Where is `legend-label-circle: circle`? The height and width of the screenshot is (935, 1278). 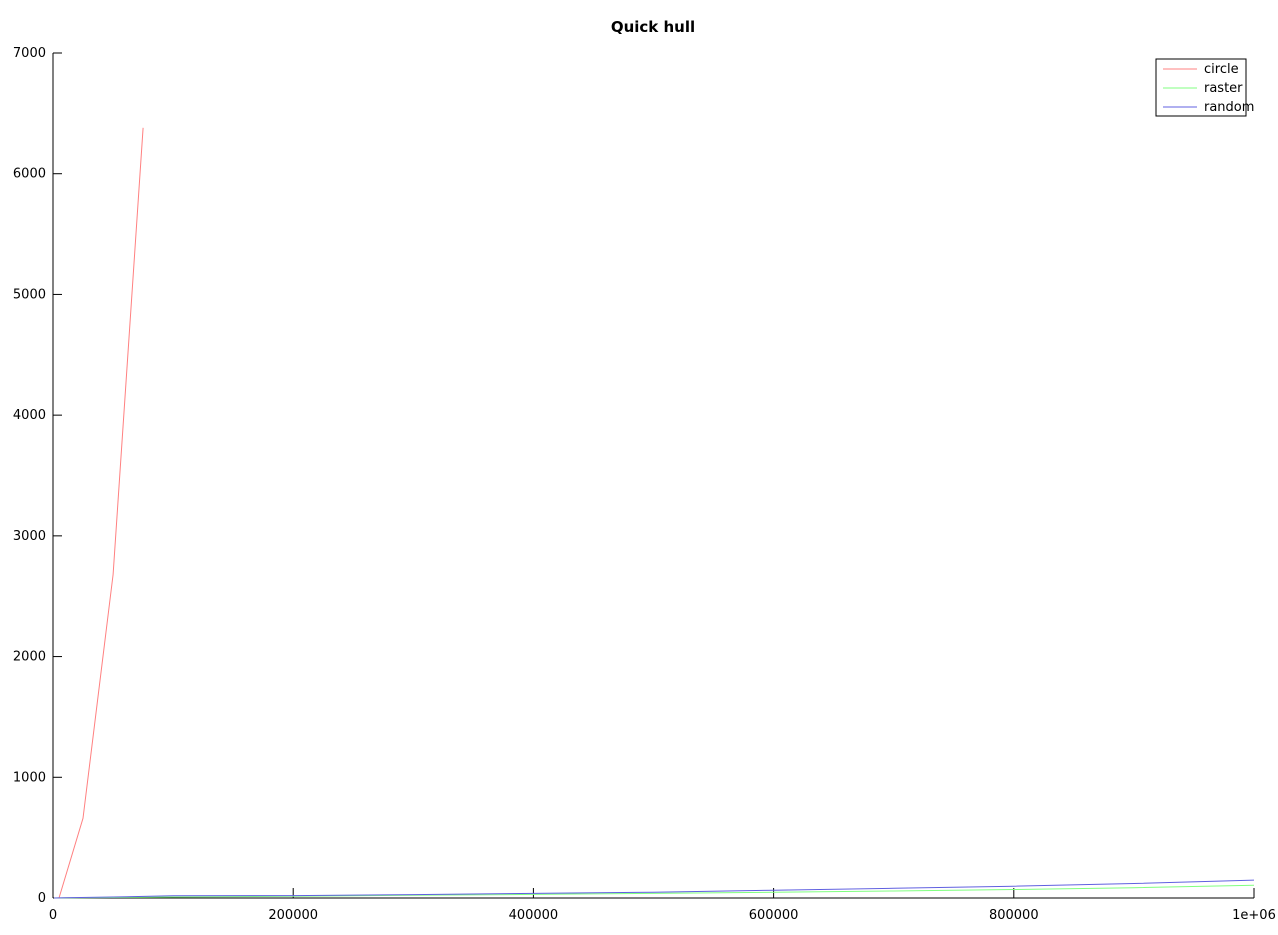
legend-label-circle: circle is located at coordinates (1221, 69).